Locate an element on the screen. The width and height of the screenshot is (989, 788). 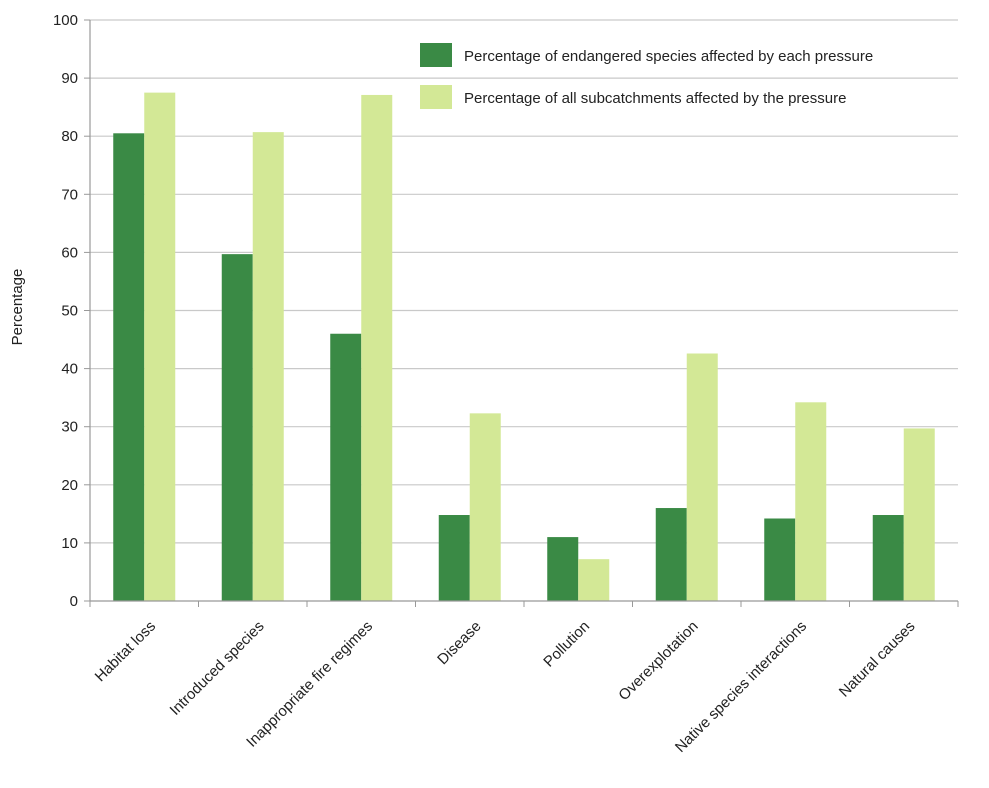
y-tick-label: 50 is located at coordinates (69, 311).